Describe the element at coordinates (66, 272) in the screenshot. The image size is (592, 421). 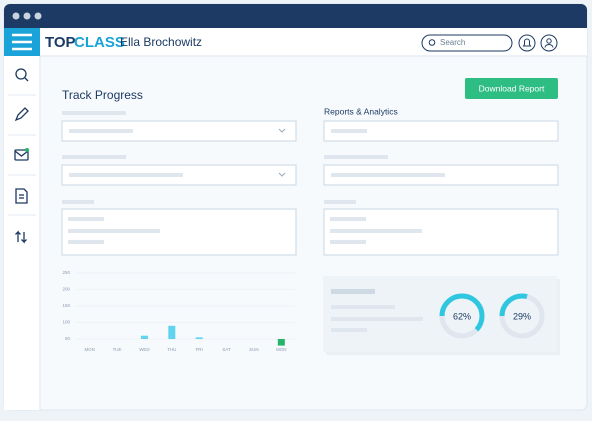
I see `y-tick-label: 250` at that location.